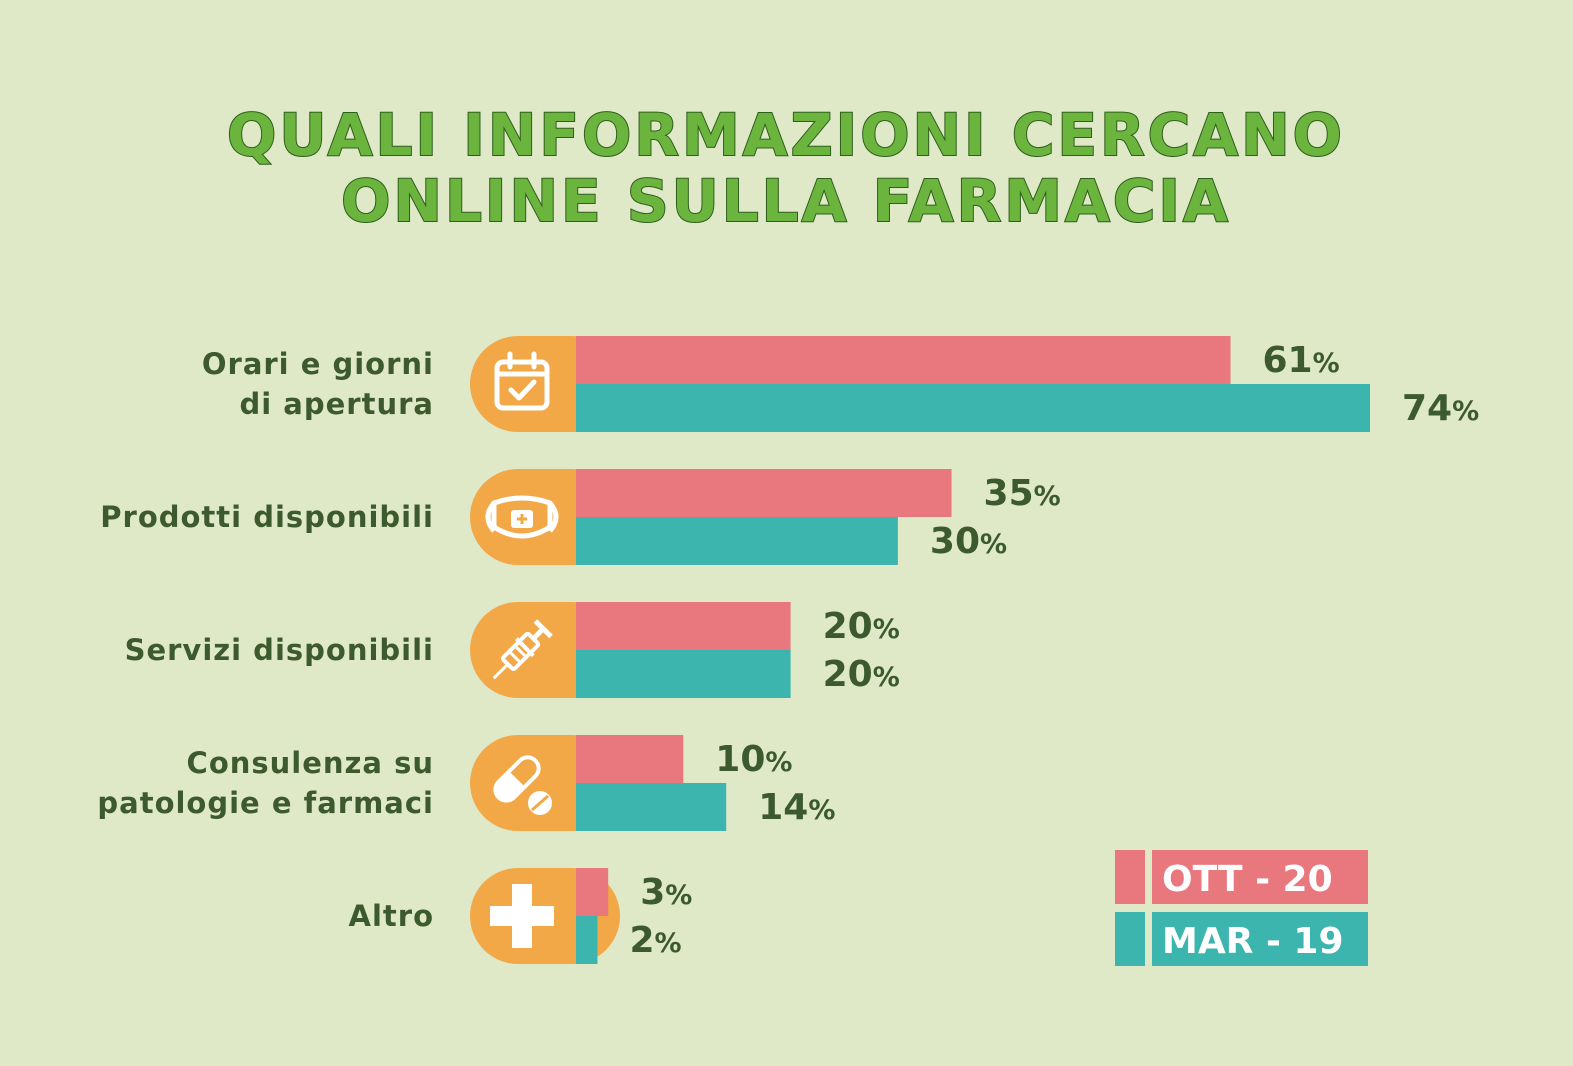 The height and width of the screenshot is (1066, 1573). What do you see at coordinates (1247, 879) in the screenshot?
I see `legend-label: OTT - 20` at bounding box center [1247, 879].